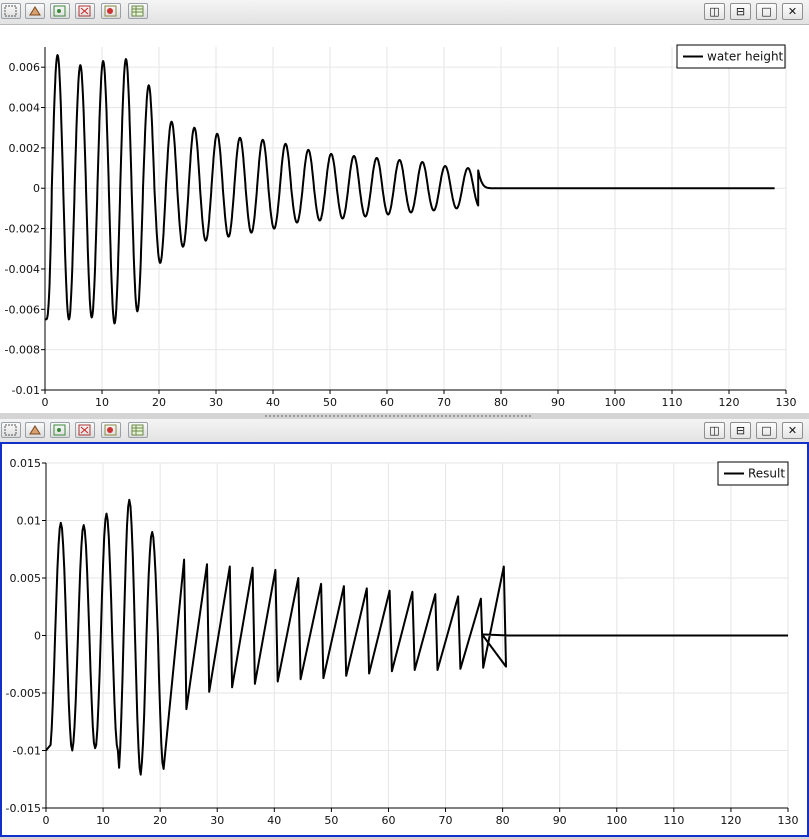 Image resolution: width=809 pixels, height=839 pixels. What do you see at coordinates (22, 229) in the screenshot?
I see `y-tick-label: -0.002` at bounding box center [22, 229].